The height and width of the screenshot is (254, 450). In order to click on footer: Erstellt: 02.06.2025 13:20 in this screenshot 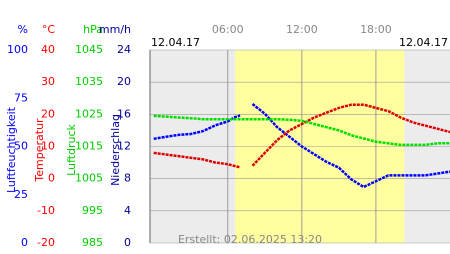, I will do `click(250, 239)`.